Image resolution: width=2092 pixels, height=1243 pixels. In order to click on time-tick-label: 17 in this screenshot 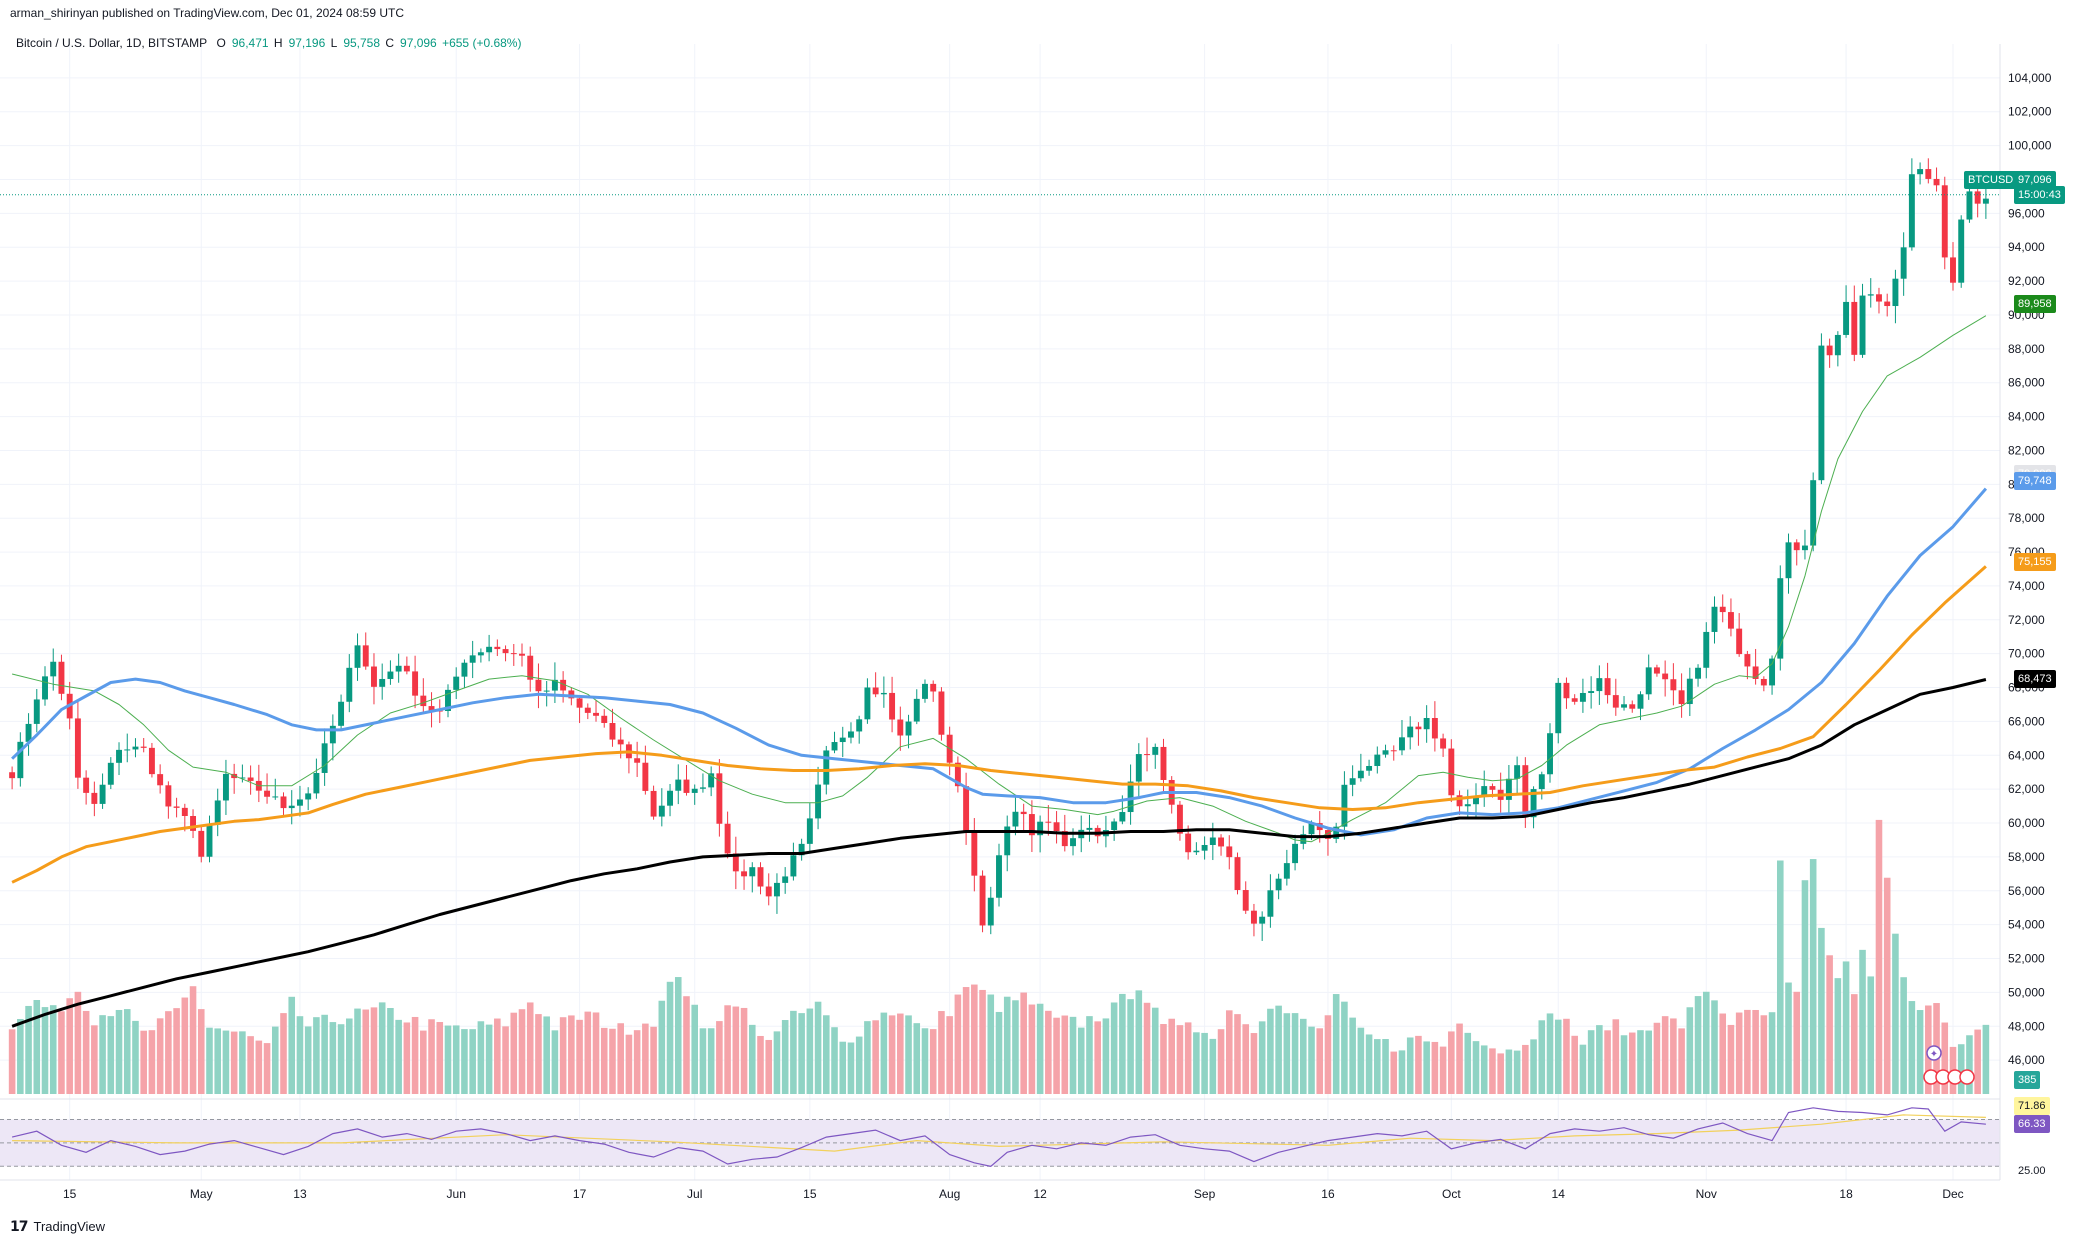, I will do `click(580, 1194)`.